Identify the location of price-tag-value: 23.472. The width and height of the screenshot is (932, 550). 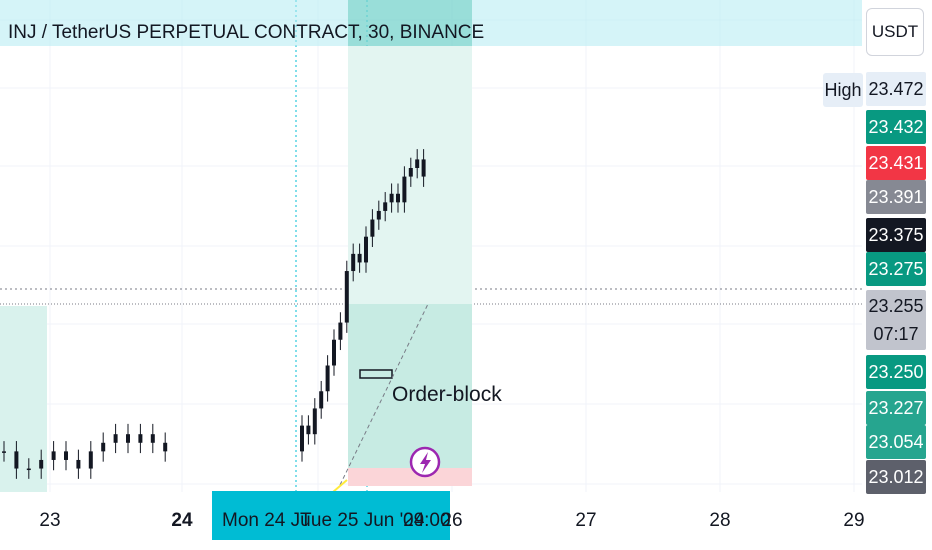
(896, 88).